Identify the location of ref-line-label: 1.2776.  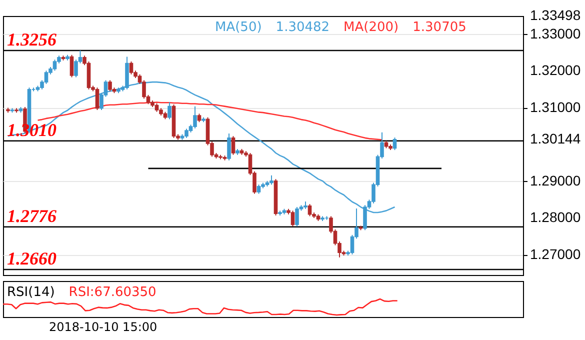
(31, 216).